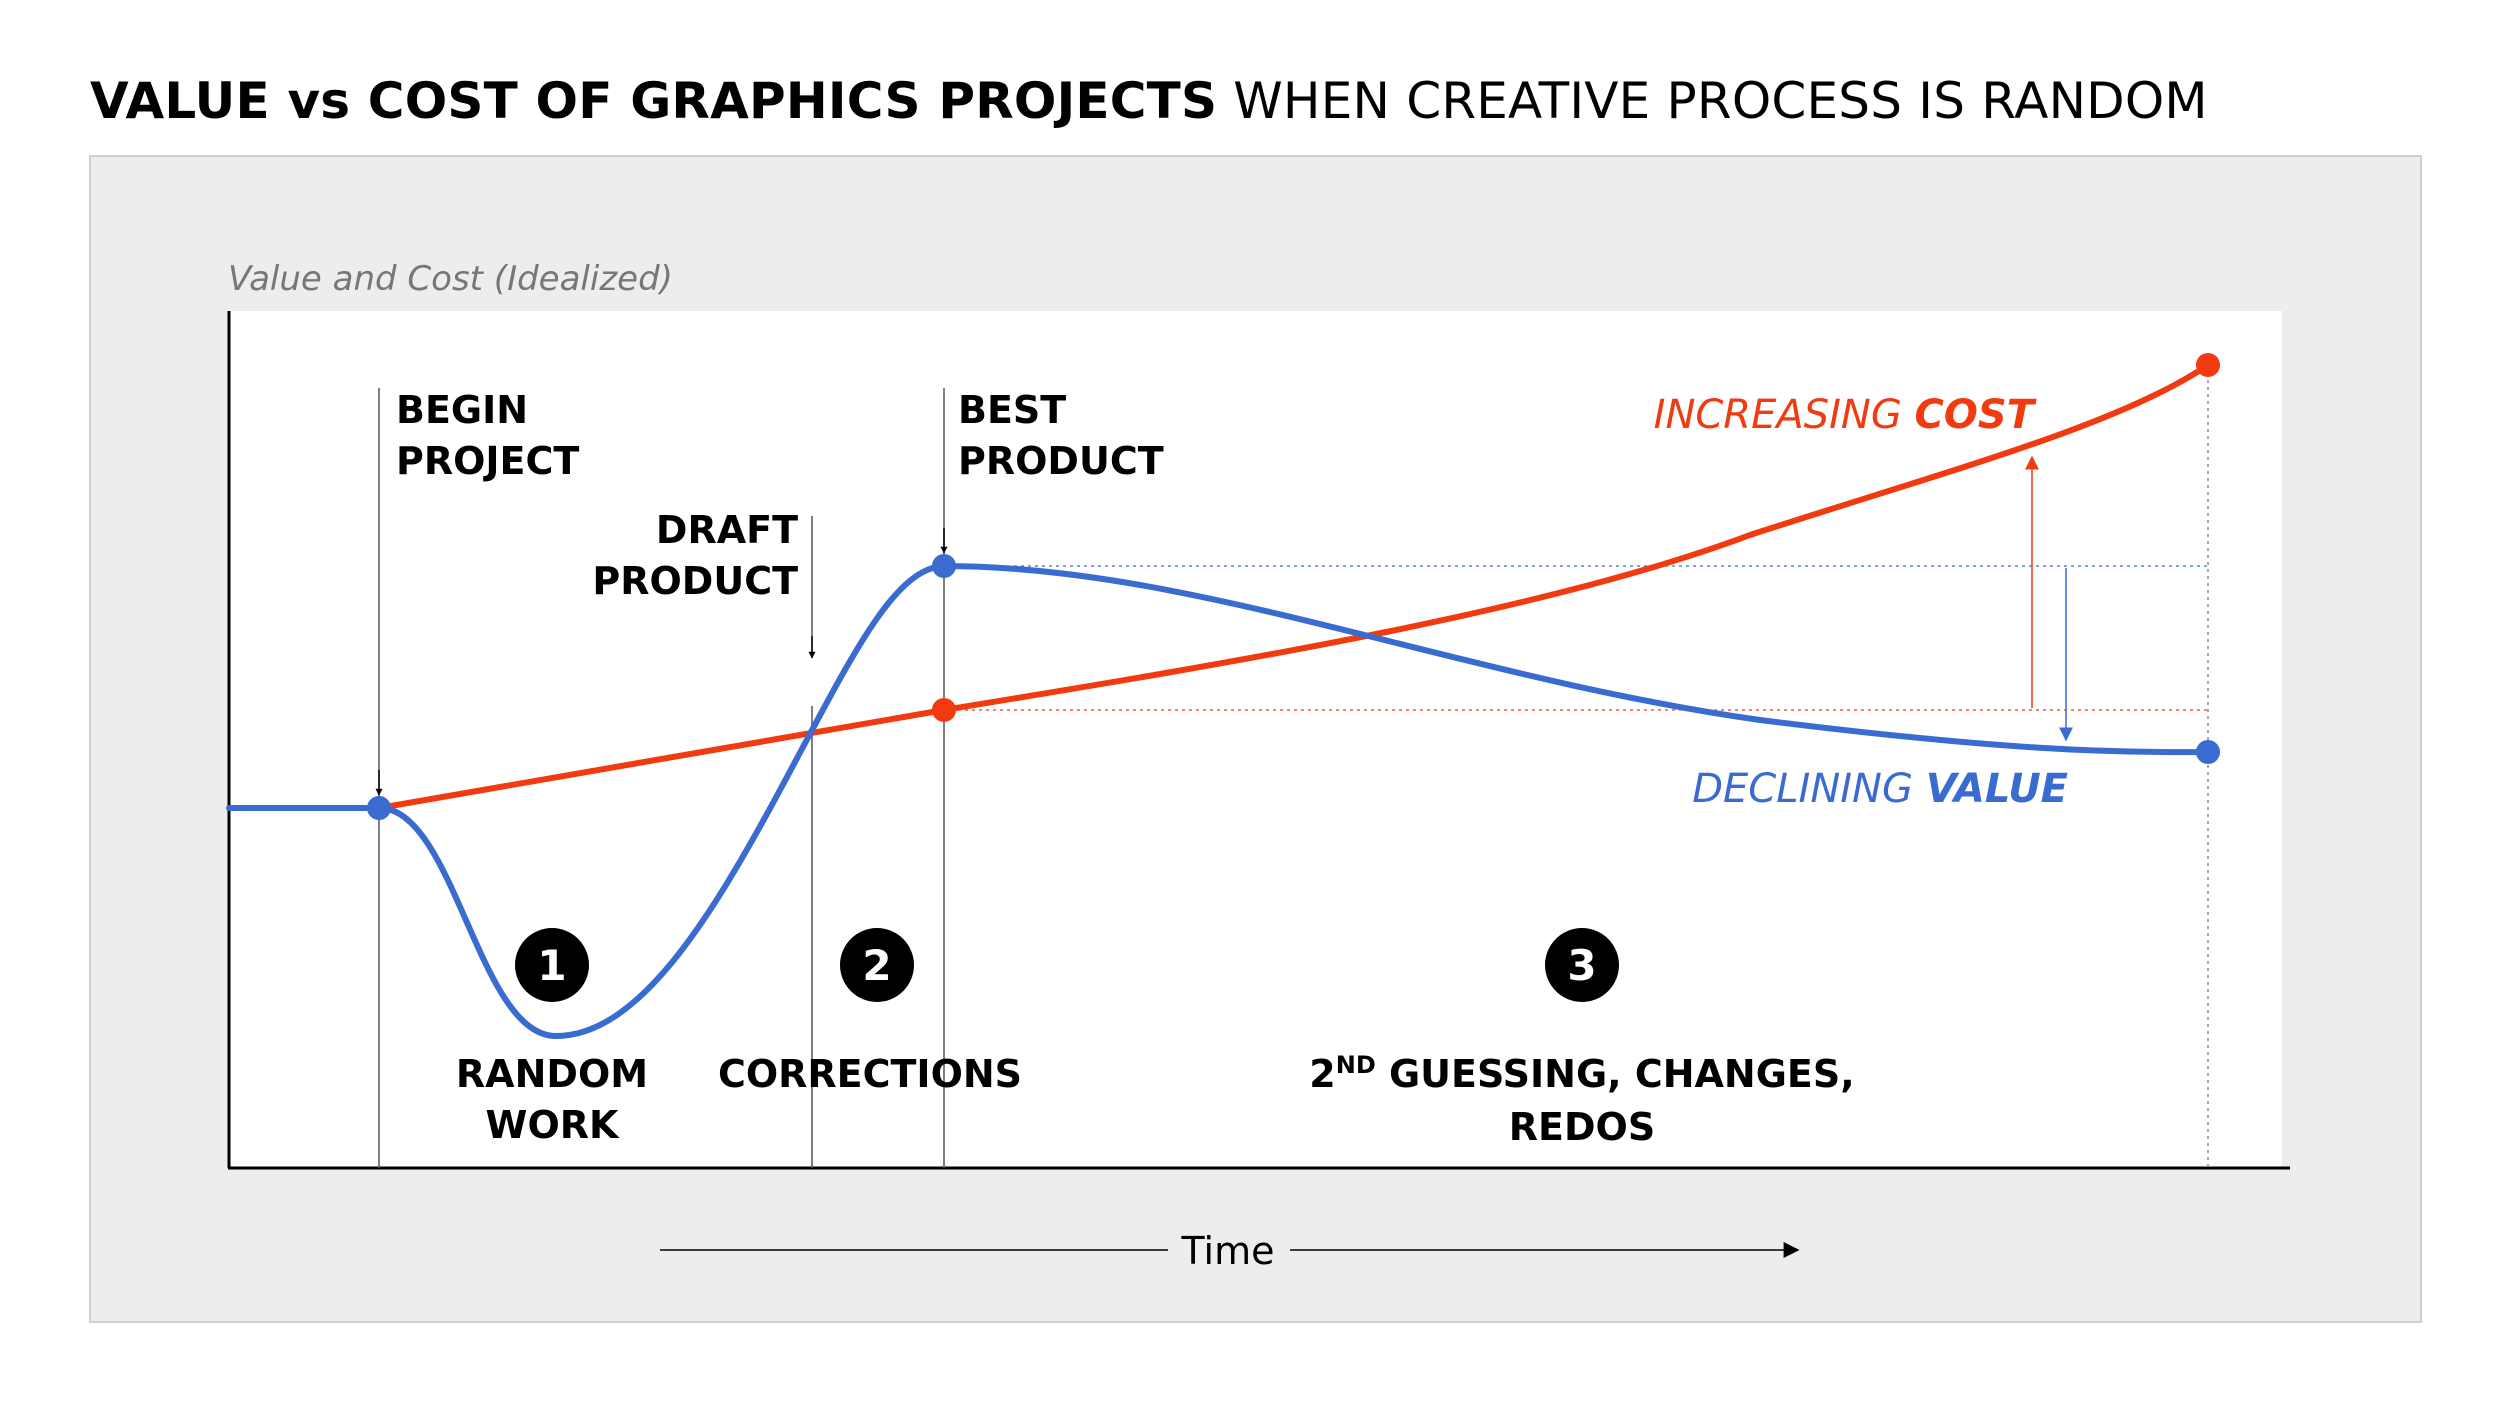  Describe the element at coordinates (1356, 1065) in the screenshot. I see `phase-3-superscript: ND` at that location.